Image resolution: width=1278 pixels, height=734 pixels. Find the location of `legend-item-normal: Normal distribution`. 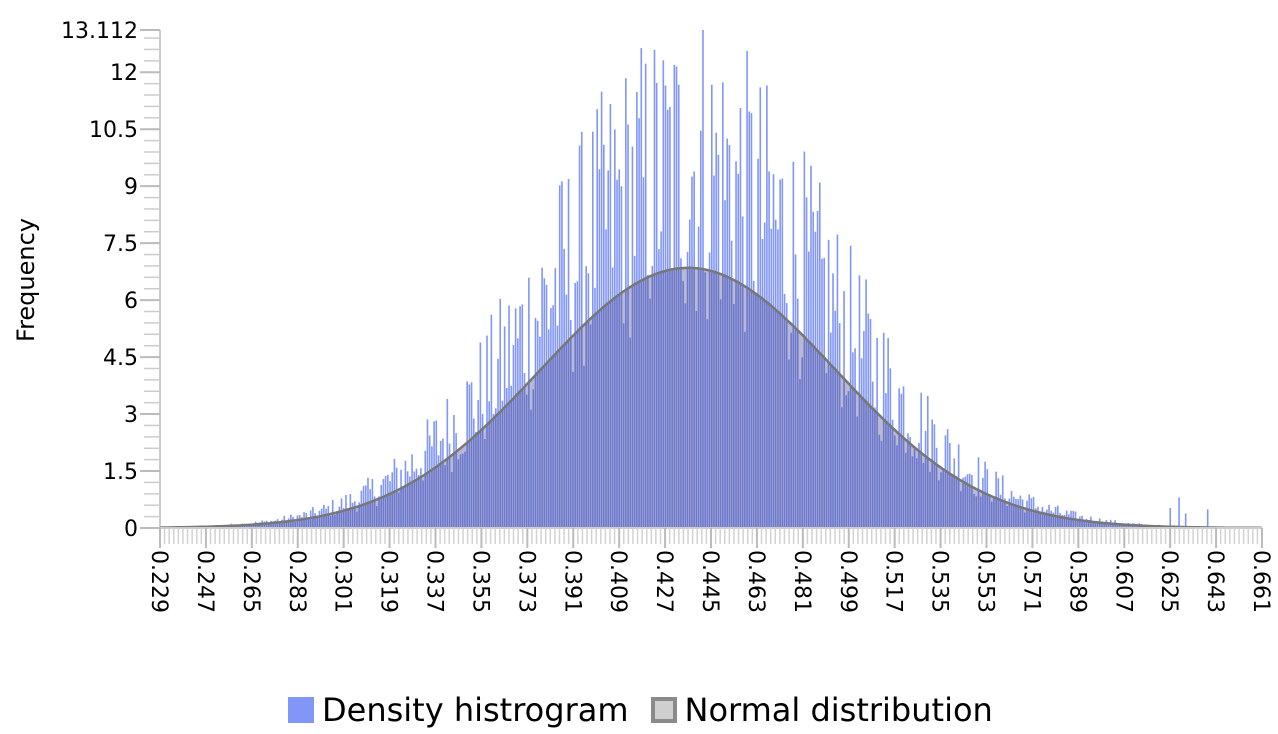

legend-item-normal: Normal distribution is located at coordinates (821, 710).